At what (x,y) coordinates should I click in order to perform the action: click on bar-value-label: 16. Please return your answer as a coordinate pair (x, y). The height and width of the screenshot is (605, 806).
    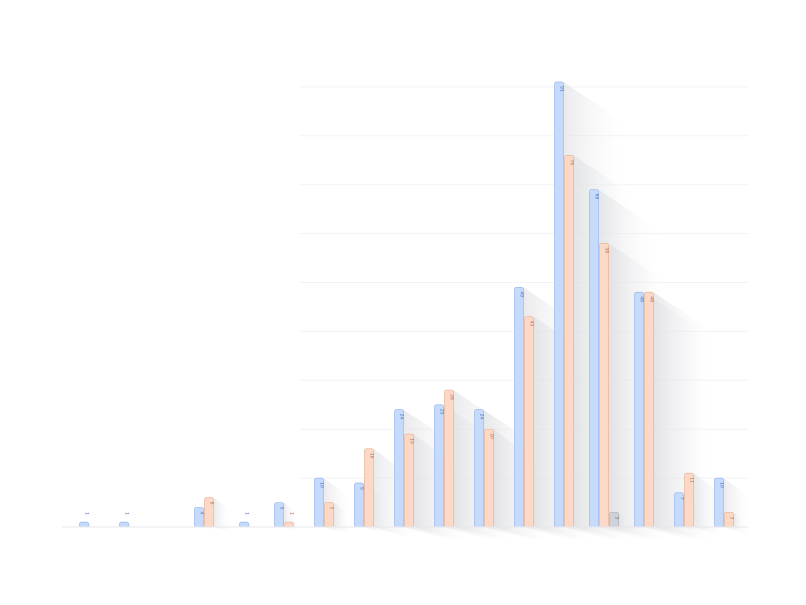
    Looking at the image, I should click on (372, 456).